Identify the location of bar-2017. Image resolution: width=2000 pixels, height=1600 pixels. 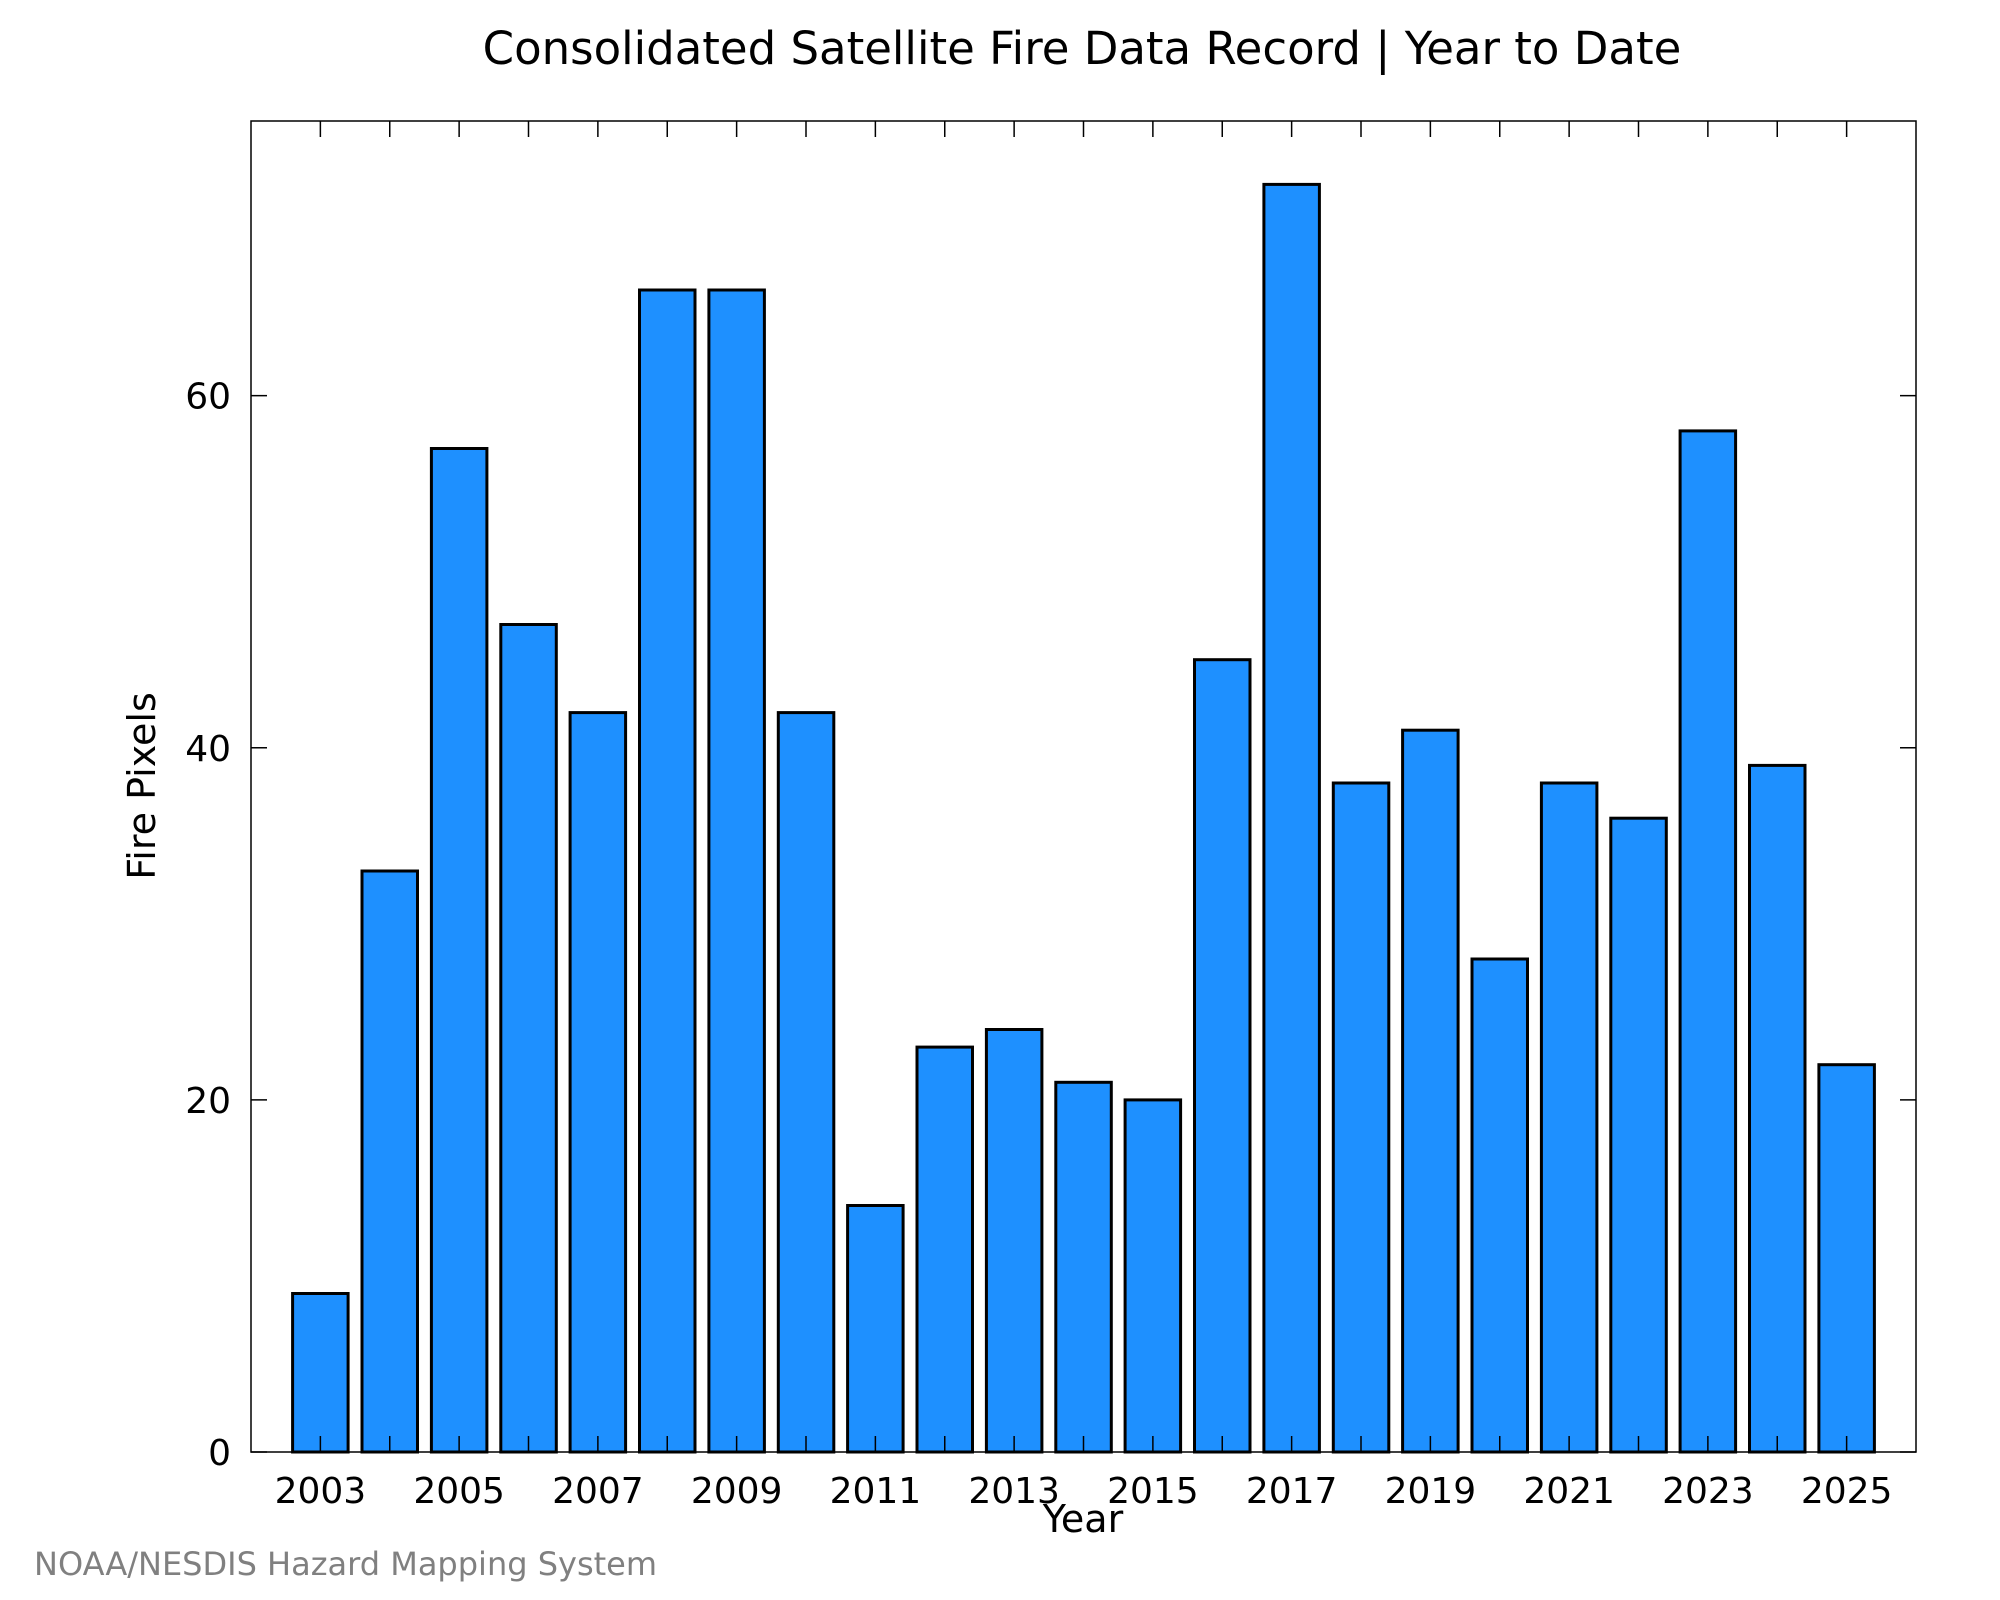
(1291, 818).